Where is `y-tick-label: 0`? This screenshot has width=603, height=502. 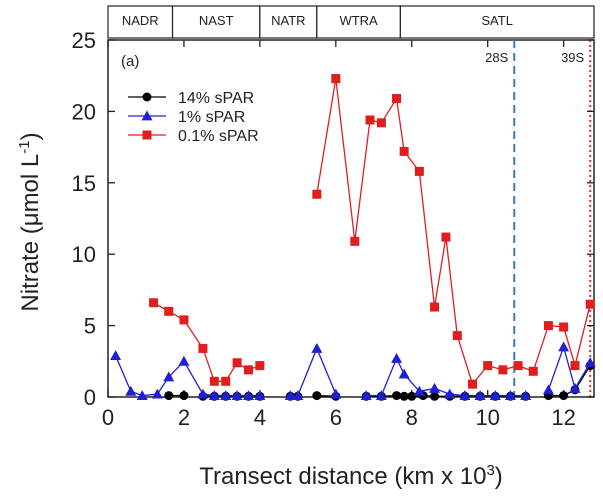 y-tick-label: 0 is located at coordinates (90, 397).